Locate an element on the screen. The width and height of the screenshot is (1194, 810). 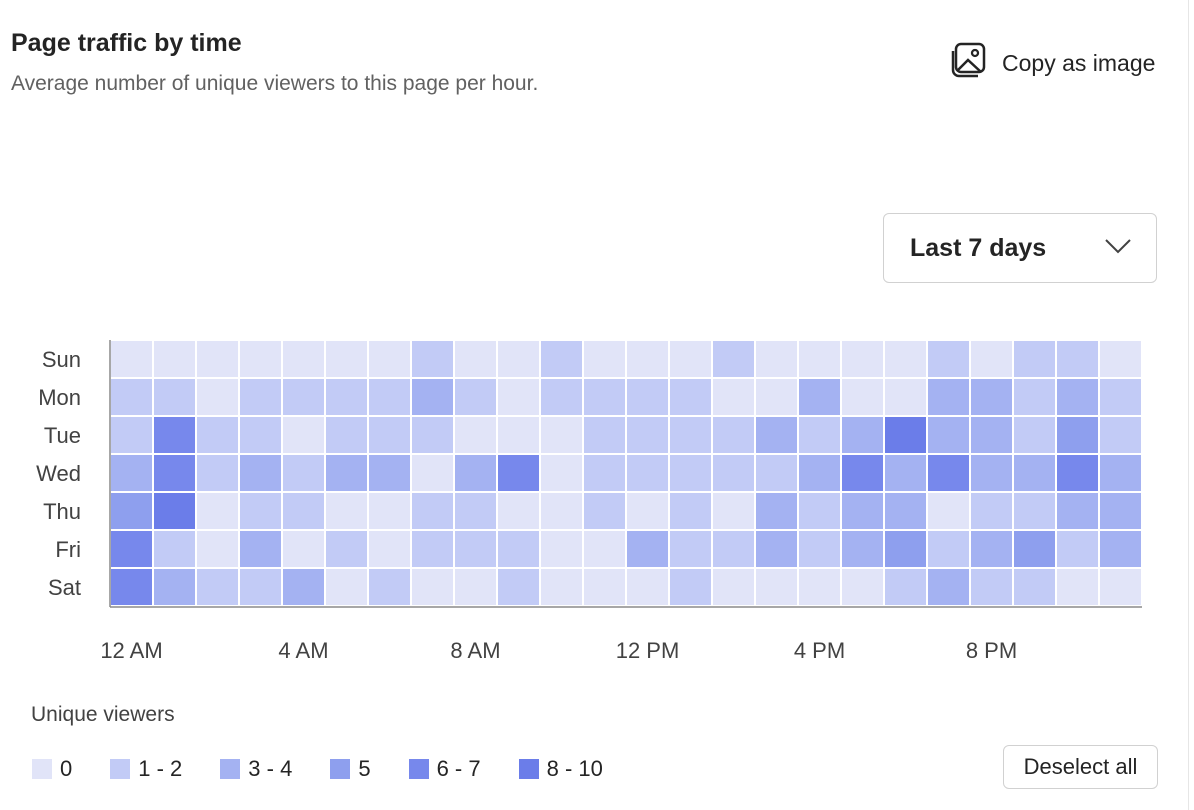
legend-item: 5 is located at coordinates (350, 769).